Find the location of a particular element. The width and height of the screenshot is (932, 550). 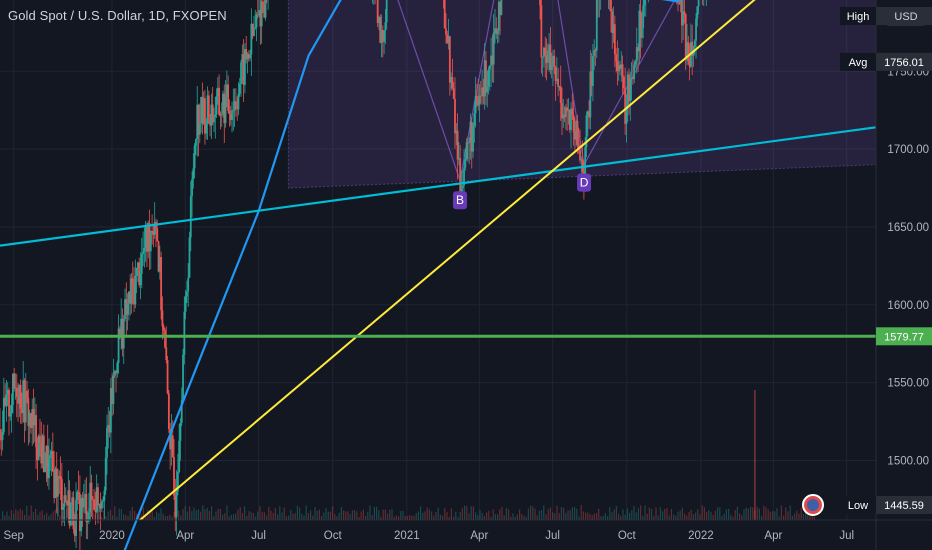

time-tick-label: Apr is located at coordinates (773, 536).